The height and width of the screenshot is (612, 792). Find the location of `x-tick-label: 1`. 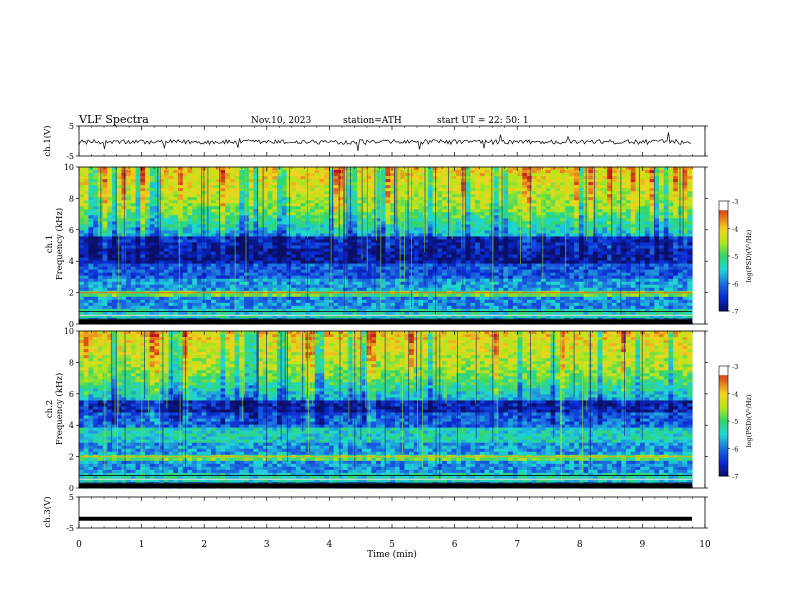

x-tick-label: 1 is located at coordinates (142, 545).